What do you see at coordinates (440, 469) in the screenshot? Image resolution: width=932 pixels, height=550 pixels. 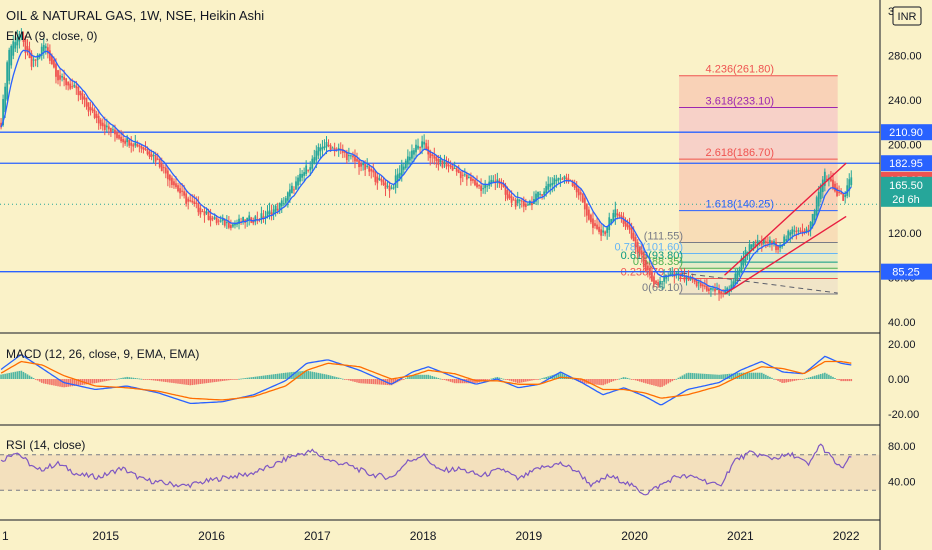 I see `rsi-panel` at bounding box center [440, 469].